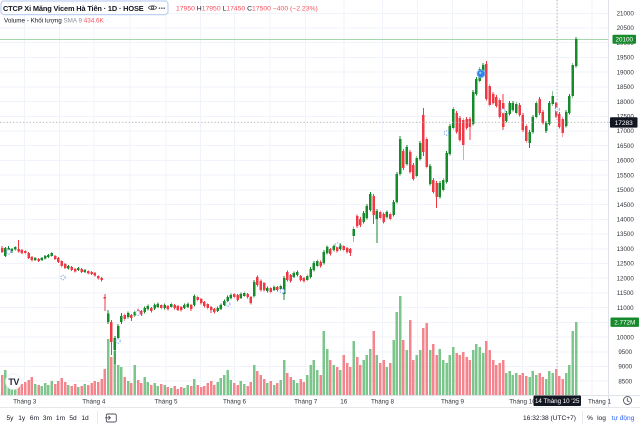 This screenshot has width=640, height=427. Describe the element at coordinates (626, 117) in the screenshot. I see `svg-text: 17500` at that location.